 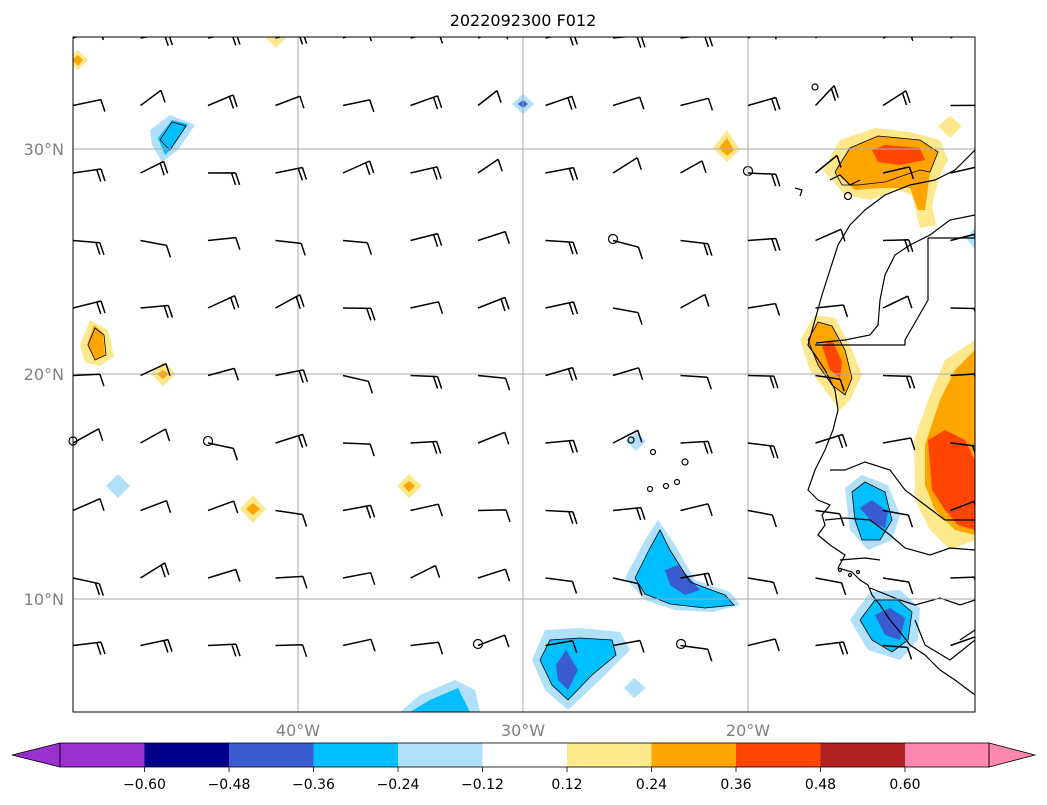 I want to click on colorbar-tick-label: 0.24, so click(x=651, y=785).